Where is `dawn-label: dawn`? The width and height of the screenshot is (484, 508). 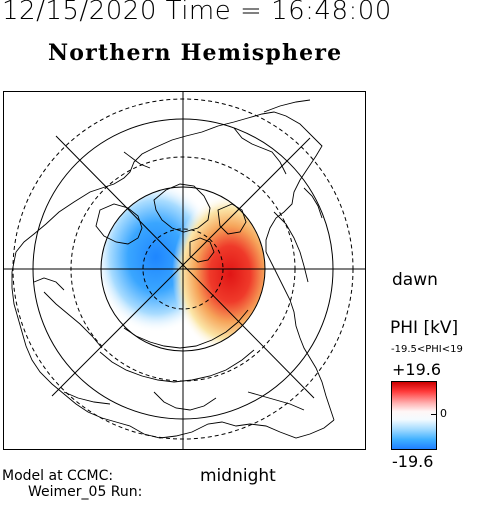
dawn-label: dawn is located at coordinates (415, 280).